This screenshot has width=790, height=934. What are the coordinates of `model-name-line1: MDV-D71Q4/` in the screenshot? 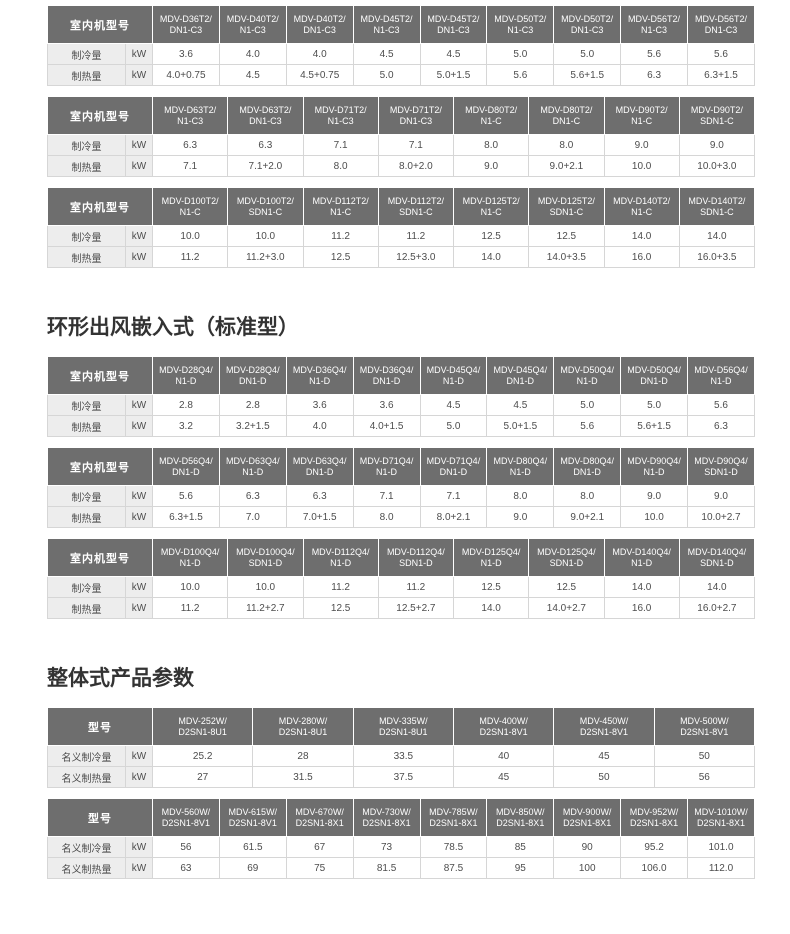 It's located at (453, 460).